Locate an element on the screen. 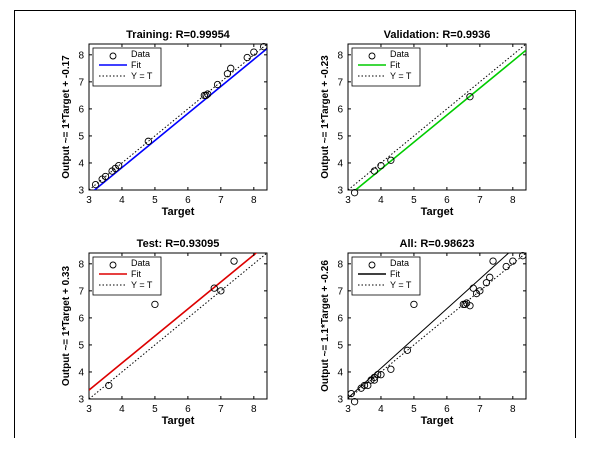 Image resolution: width=590 pixels, height=450 pixels. chart-title: All: R=0.98623 is located at coordinates (437, 244).